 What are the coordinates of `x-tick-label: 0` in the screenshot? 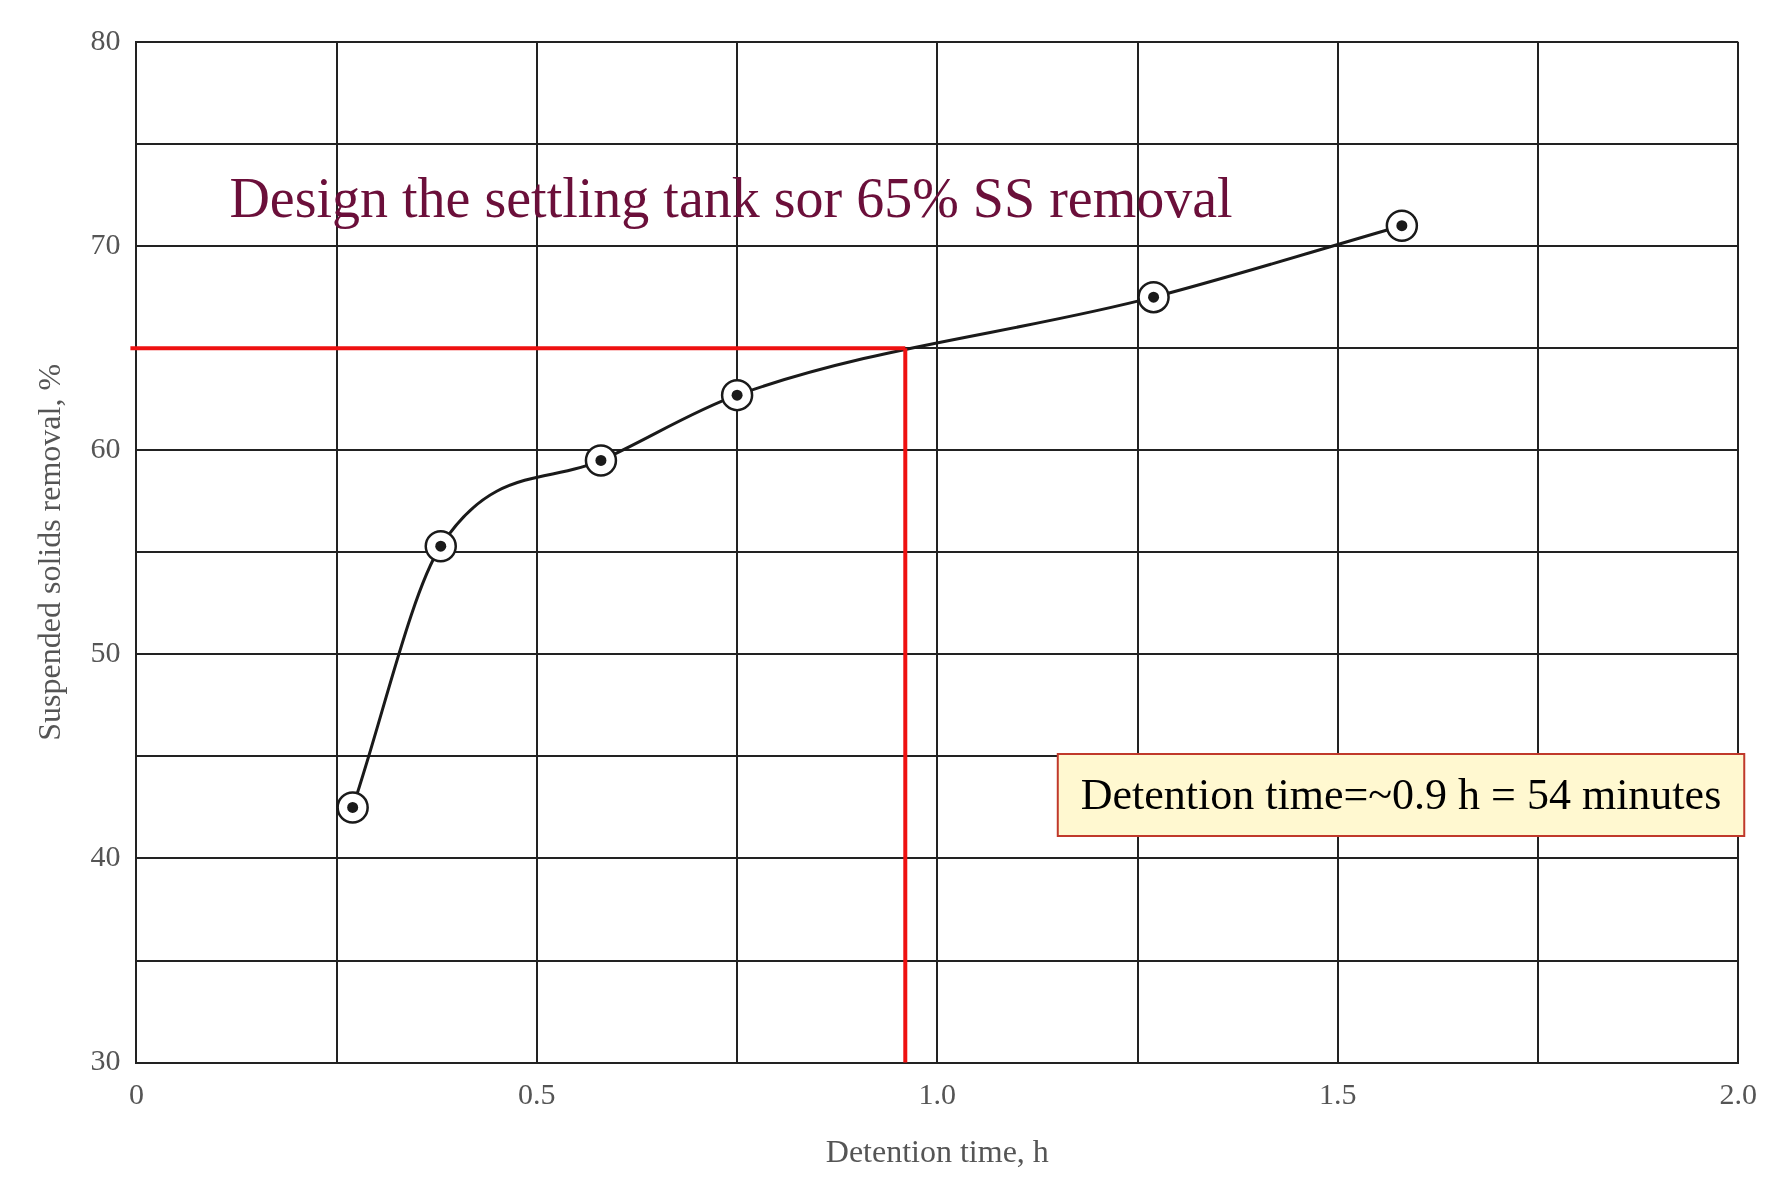 It's located at (136, 1094).